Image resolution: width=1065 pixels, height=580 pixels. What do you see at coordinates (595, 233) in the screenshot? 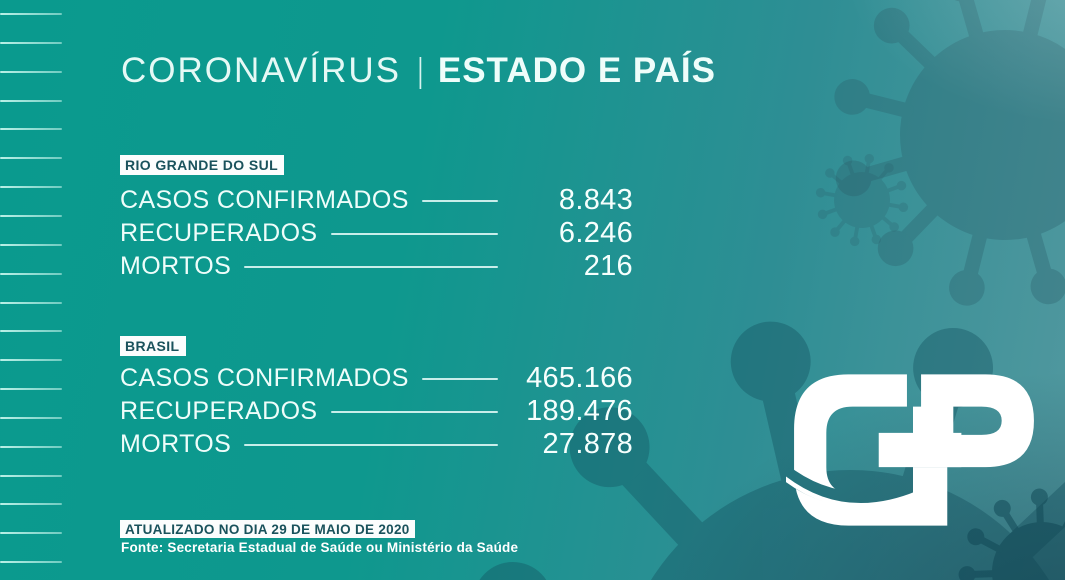
I see `stat-value: 6.246` at bounding box center [595, 233].